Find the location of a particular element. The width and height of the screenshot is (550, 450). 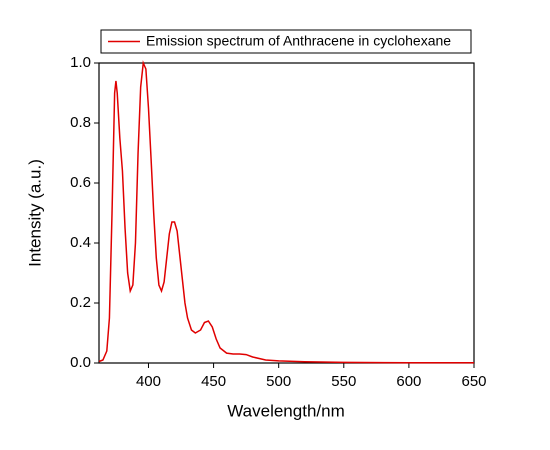

y-tick-label: 0.8 is located at coordinates (80, 122).